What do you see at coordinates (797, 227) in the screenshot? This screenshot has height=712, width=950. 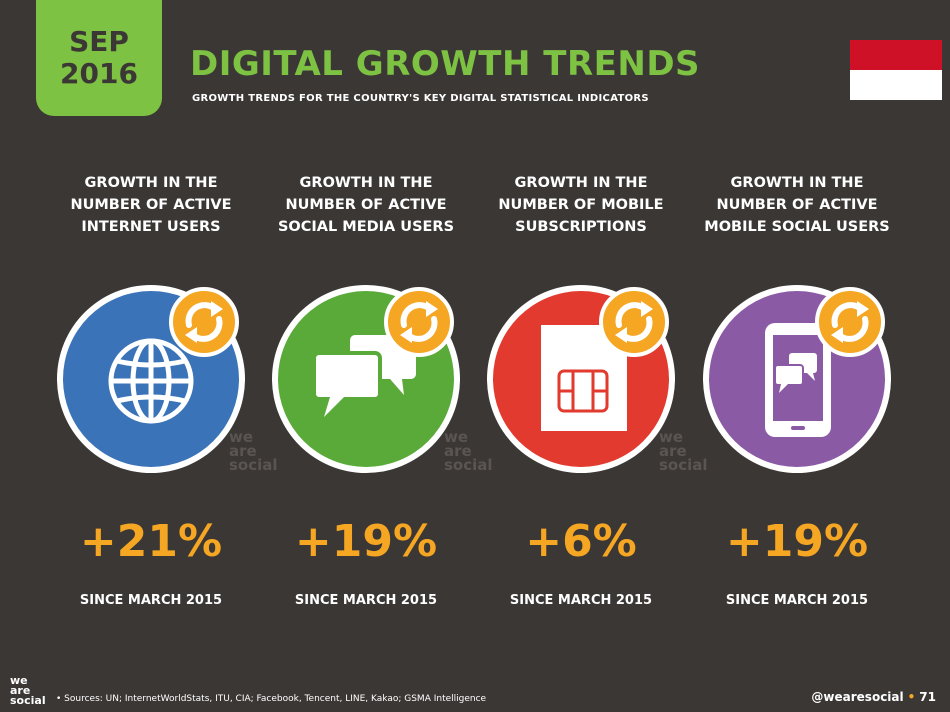 I see `heading-line: MOBILE SOCIAL USERS` at bounding box center [797, 227].